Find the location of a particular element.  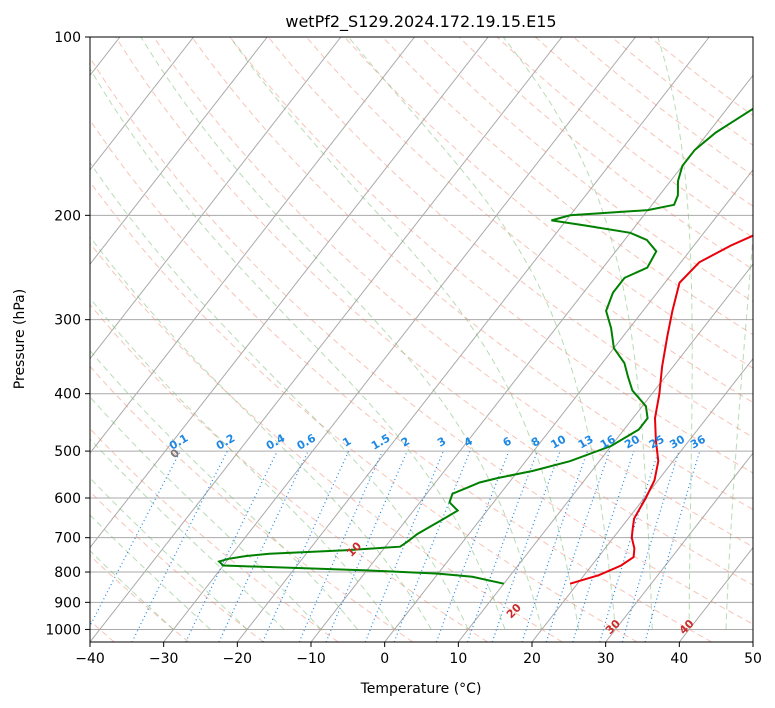

x-tick-label: 40 is located at coordinates (679, 659).